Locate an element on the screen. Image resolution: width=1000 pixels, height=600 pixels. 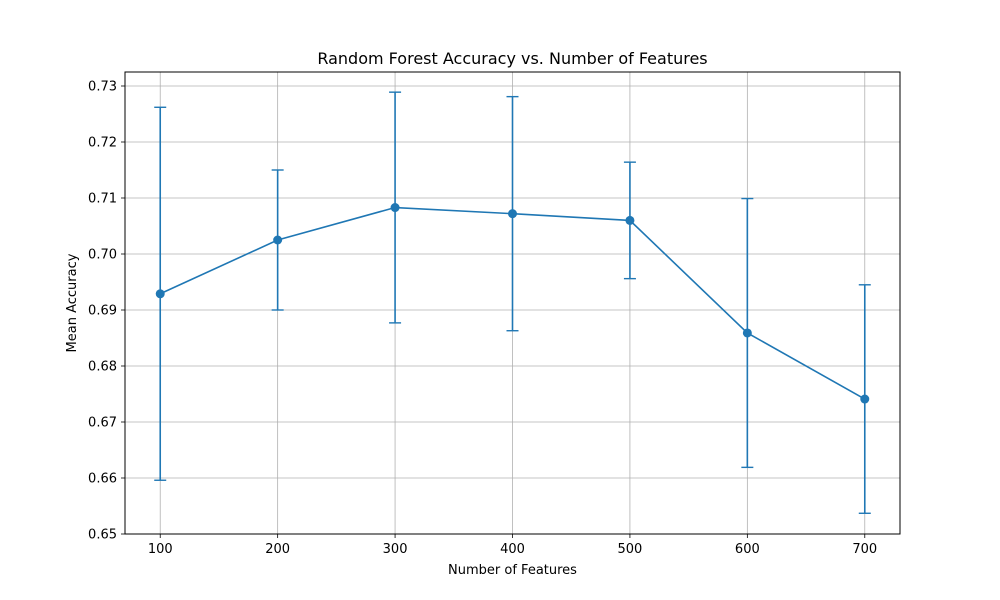
y-tick-label: 0.71 is located at coordinates (102, 199).